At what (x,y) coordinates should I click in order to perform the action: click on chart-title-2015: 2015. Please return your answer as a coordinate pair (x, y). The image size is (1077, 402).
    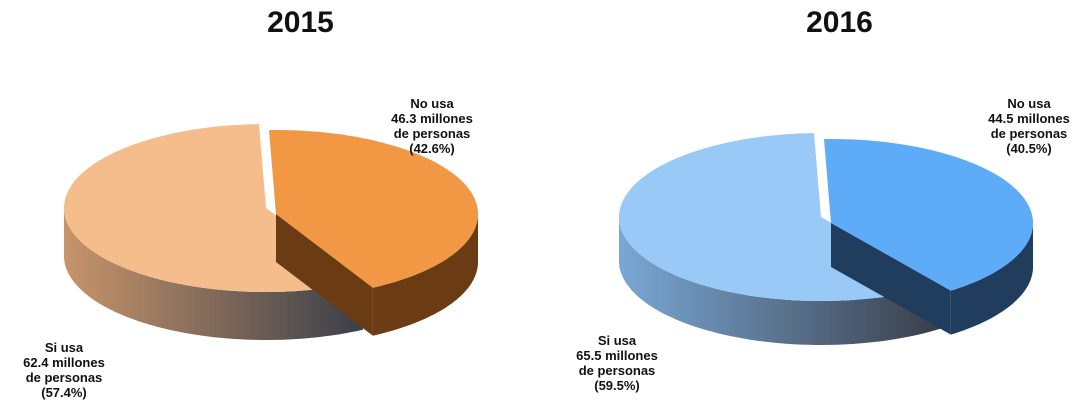
    Looking at the image, I should click on (300, 22).